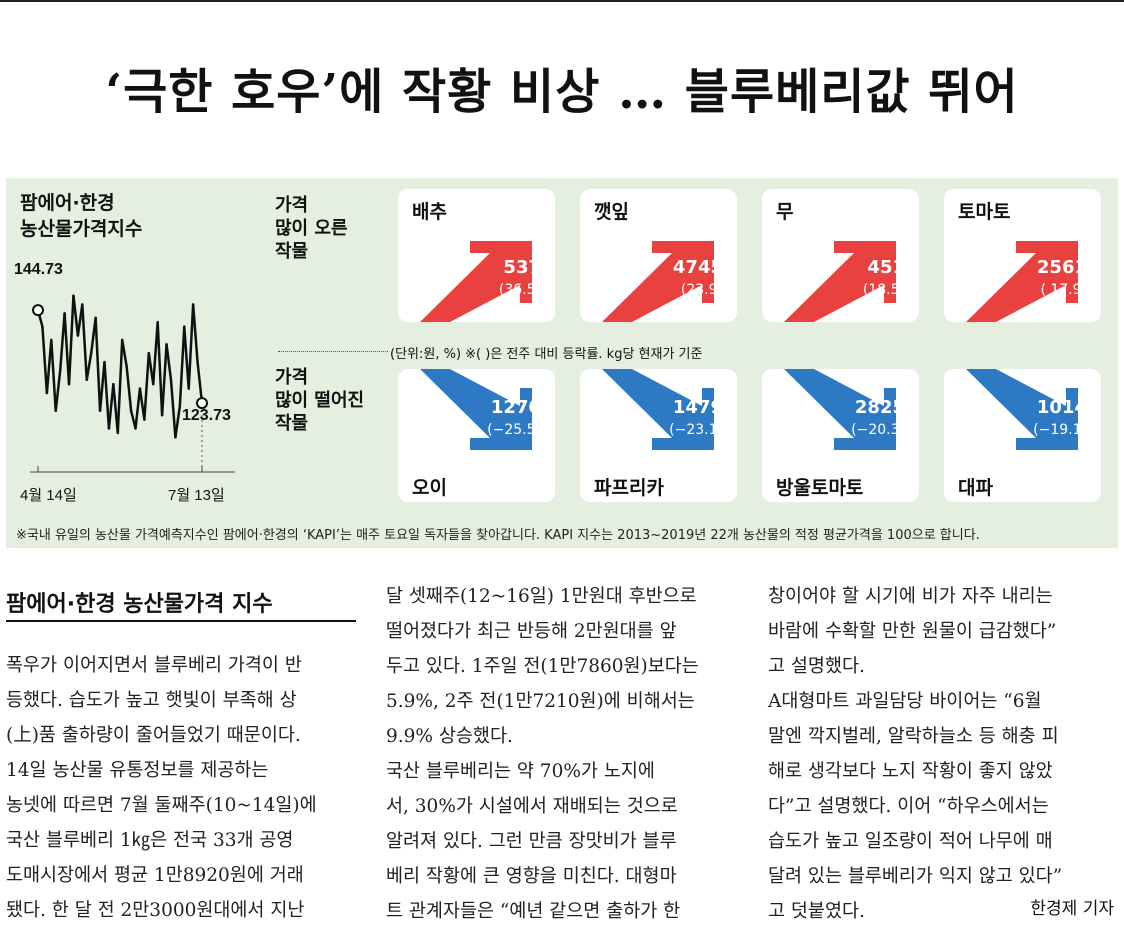  What do you see at coordinates (151, 700) in the screenshot?
I see `text-line: 등했다. 습도가 높고 햇빛이 부족해 상` at bounding box center [151, 700].